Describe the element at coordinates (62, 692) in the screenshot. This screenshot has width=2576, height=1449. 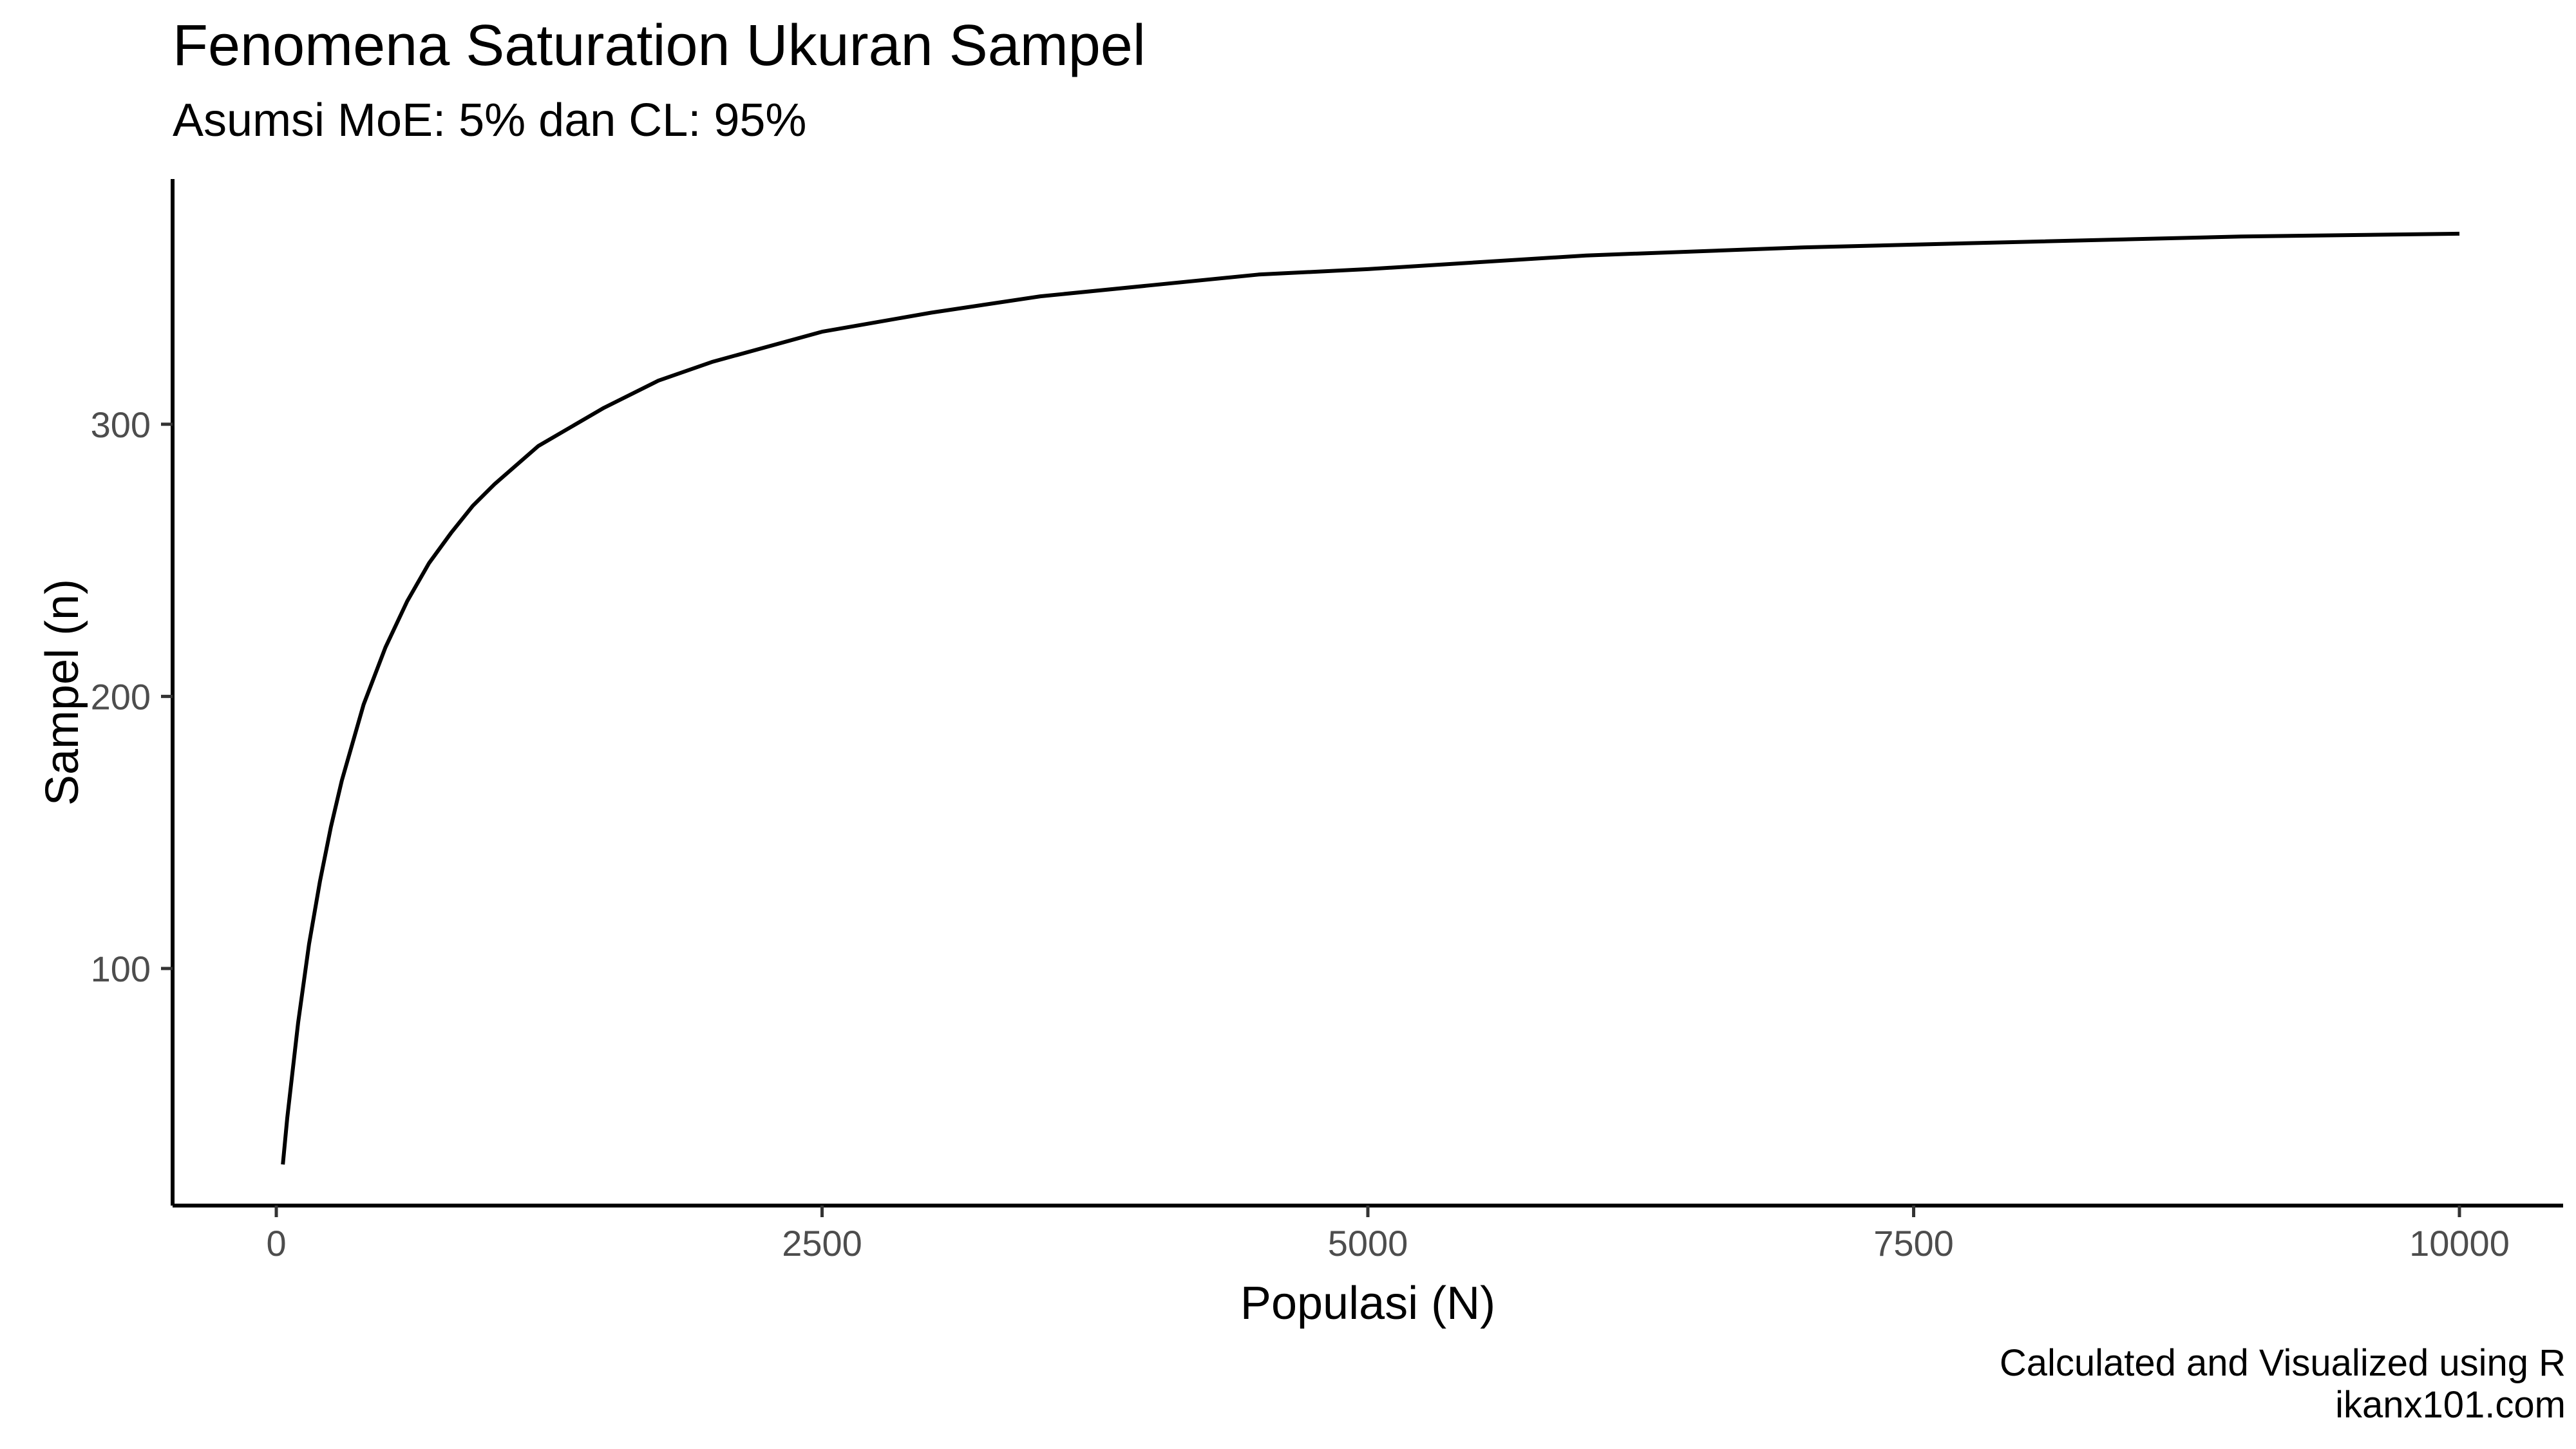
I see `y-axis-title: Sampel (n)` at that location.